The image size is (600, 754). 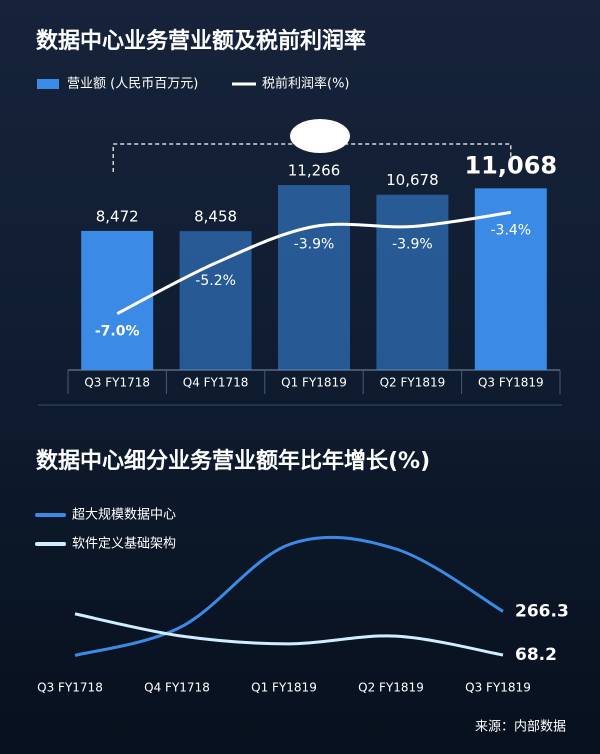 What do you see at coordinates (542, 611) in the screenshot?
I see `data-label: 266.3` at bounding box center [542, 611].